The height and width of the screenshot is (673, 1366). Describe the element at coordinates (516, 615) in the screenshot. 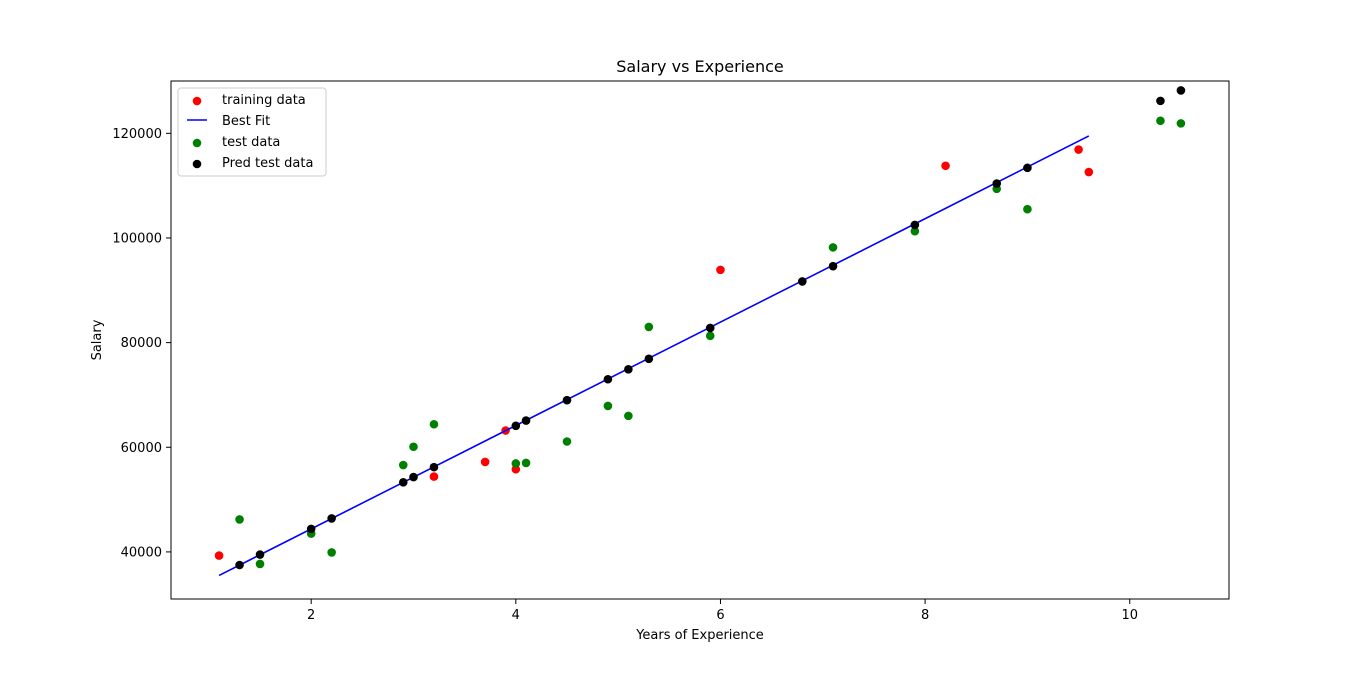

I see `x-tick-label: 4` at that location.